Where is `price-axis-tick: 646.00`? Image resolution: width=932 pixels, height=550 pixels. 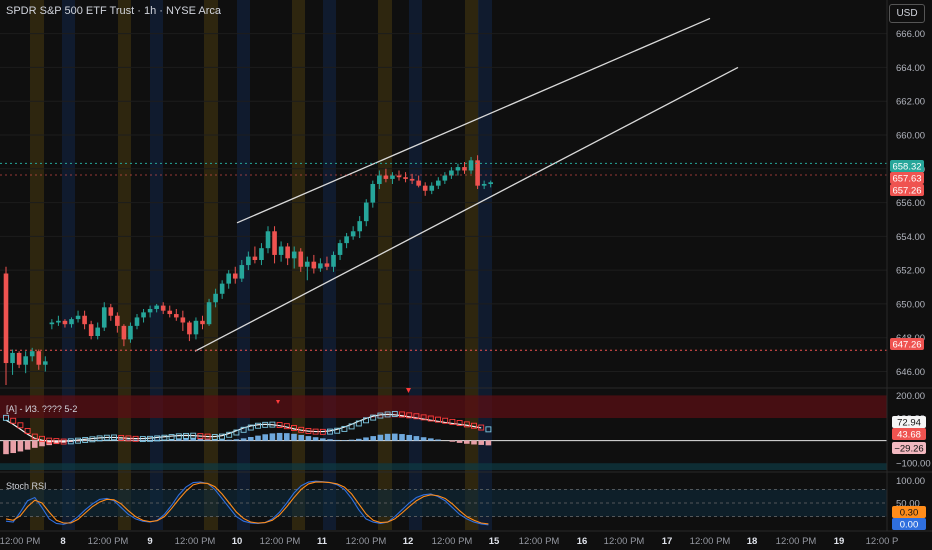
price-axis-tick: 646.00 is located at coordinates (910, 372).